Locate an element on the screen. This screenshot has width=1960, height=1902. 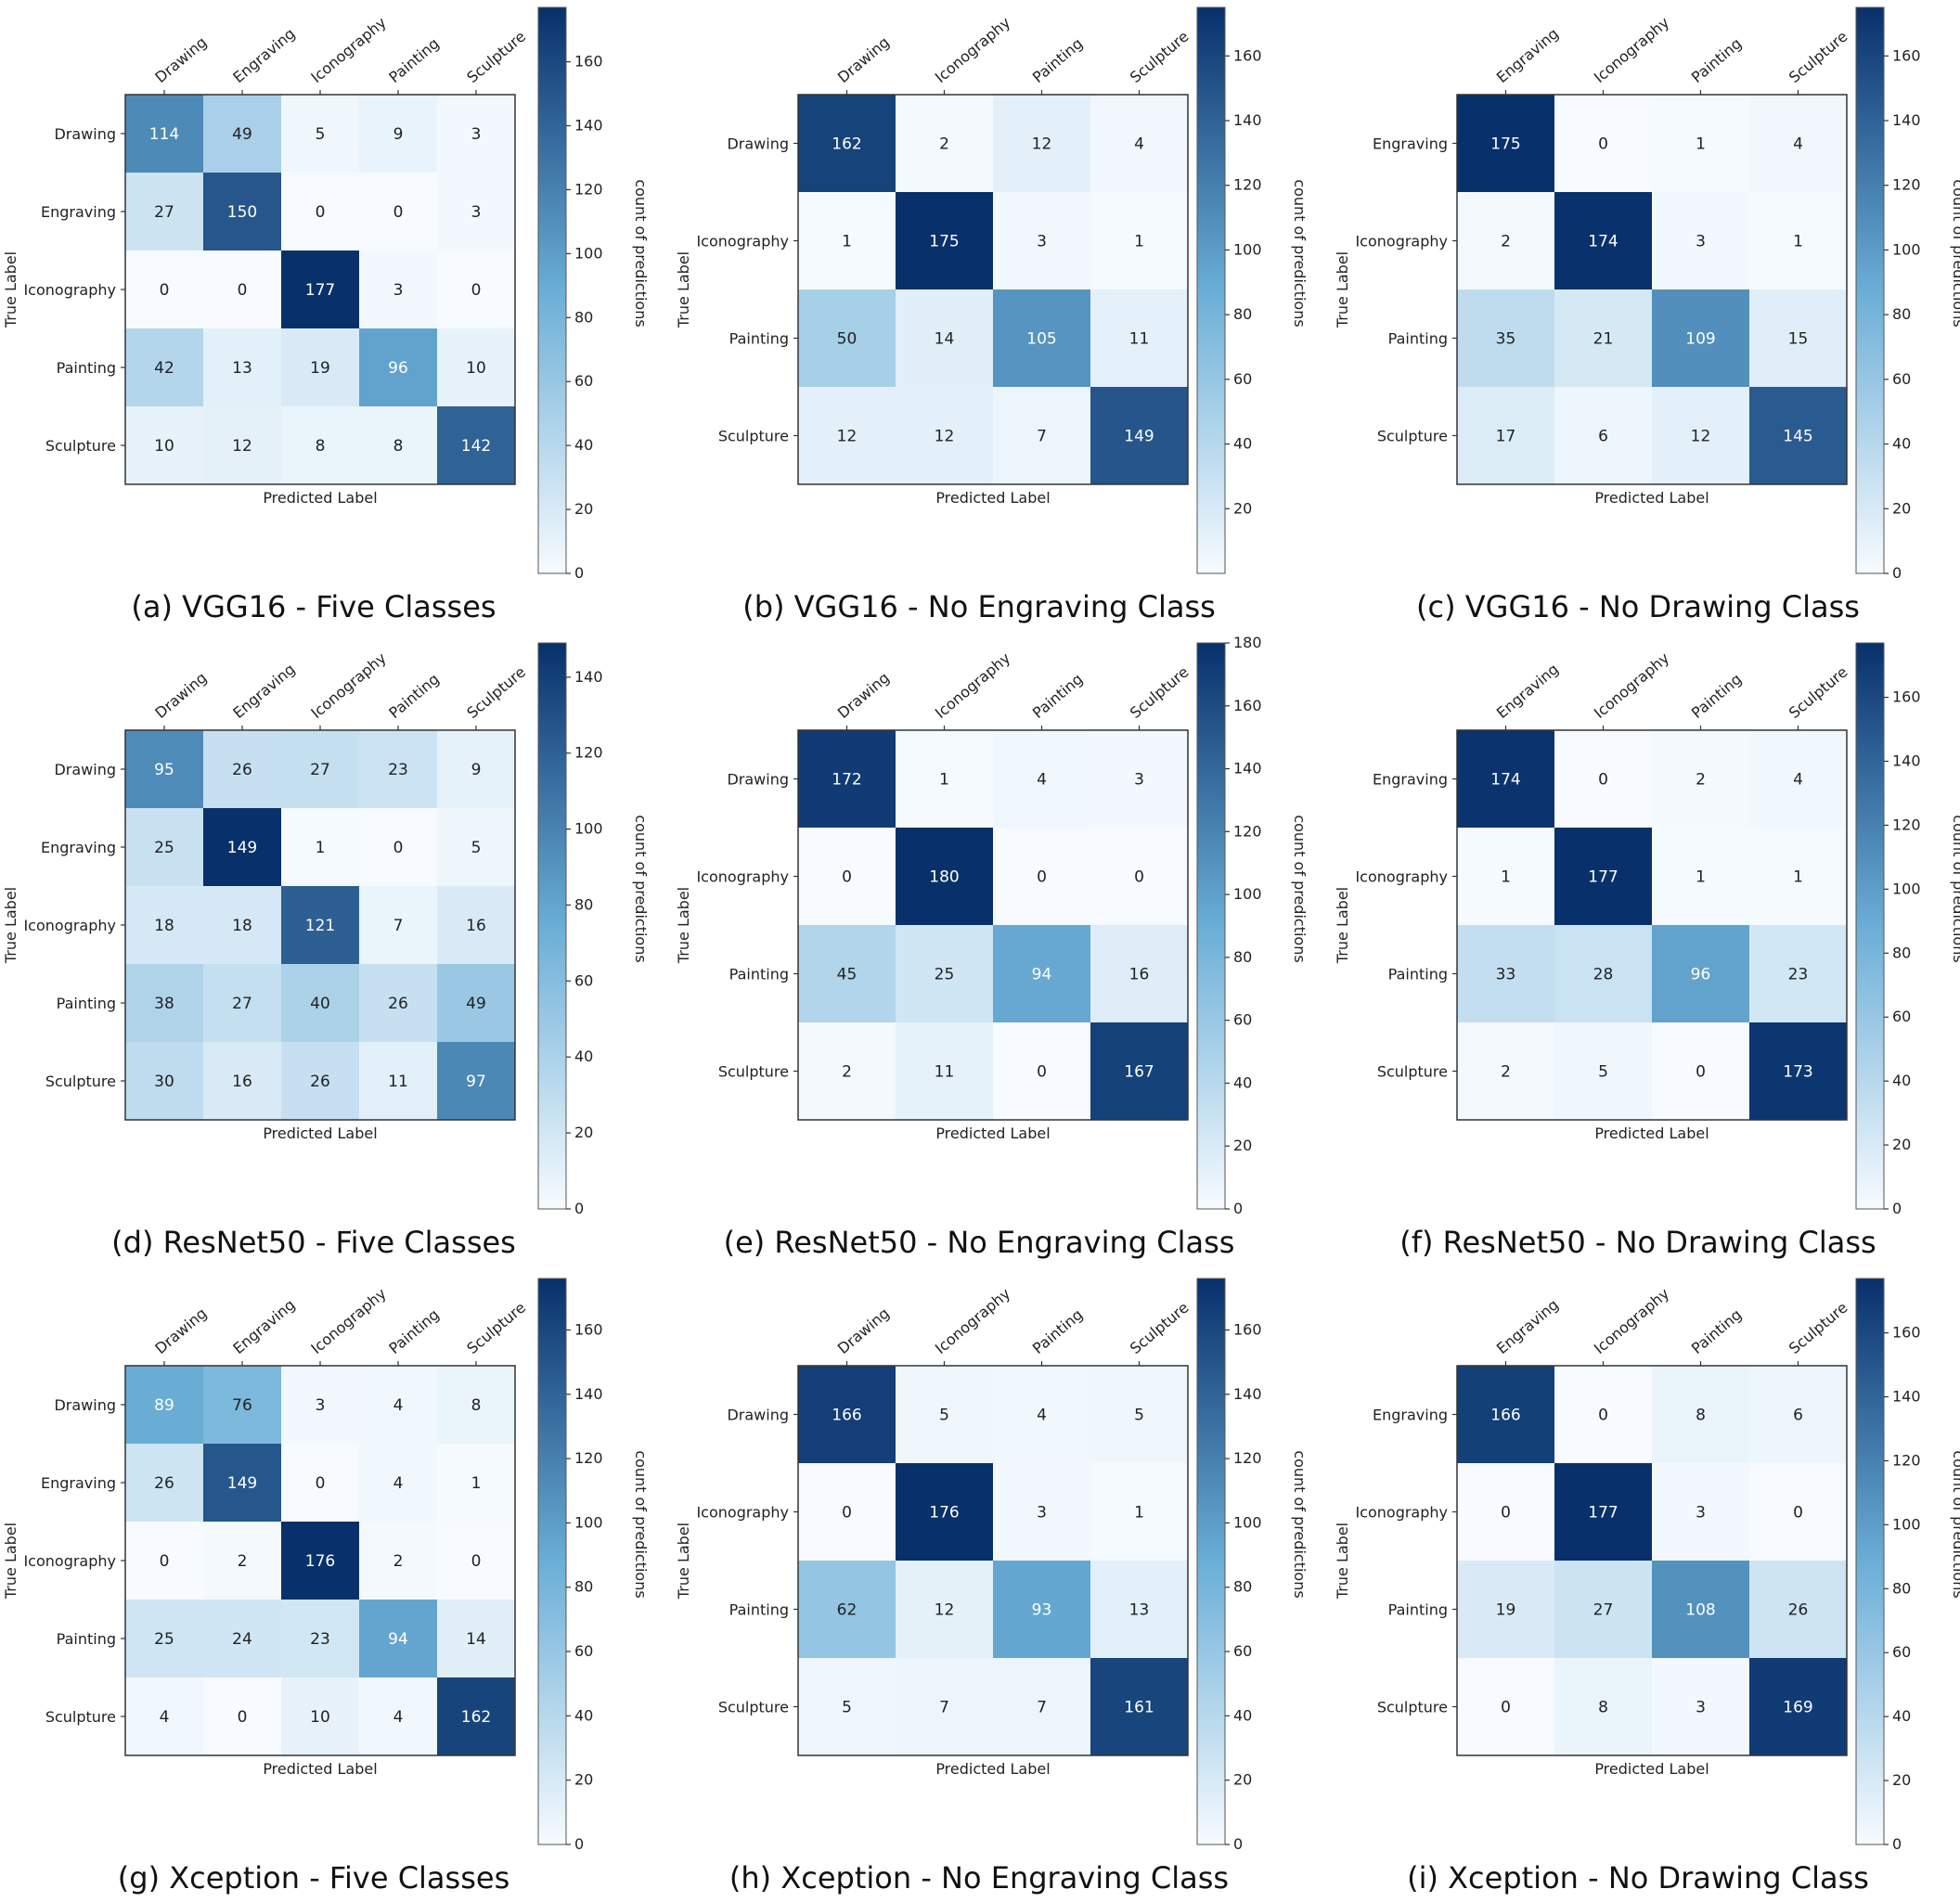
cell-value-label: 175 is located at coordinates (944, 242).